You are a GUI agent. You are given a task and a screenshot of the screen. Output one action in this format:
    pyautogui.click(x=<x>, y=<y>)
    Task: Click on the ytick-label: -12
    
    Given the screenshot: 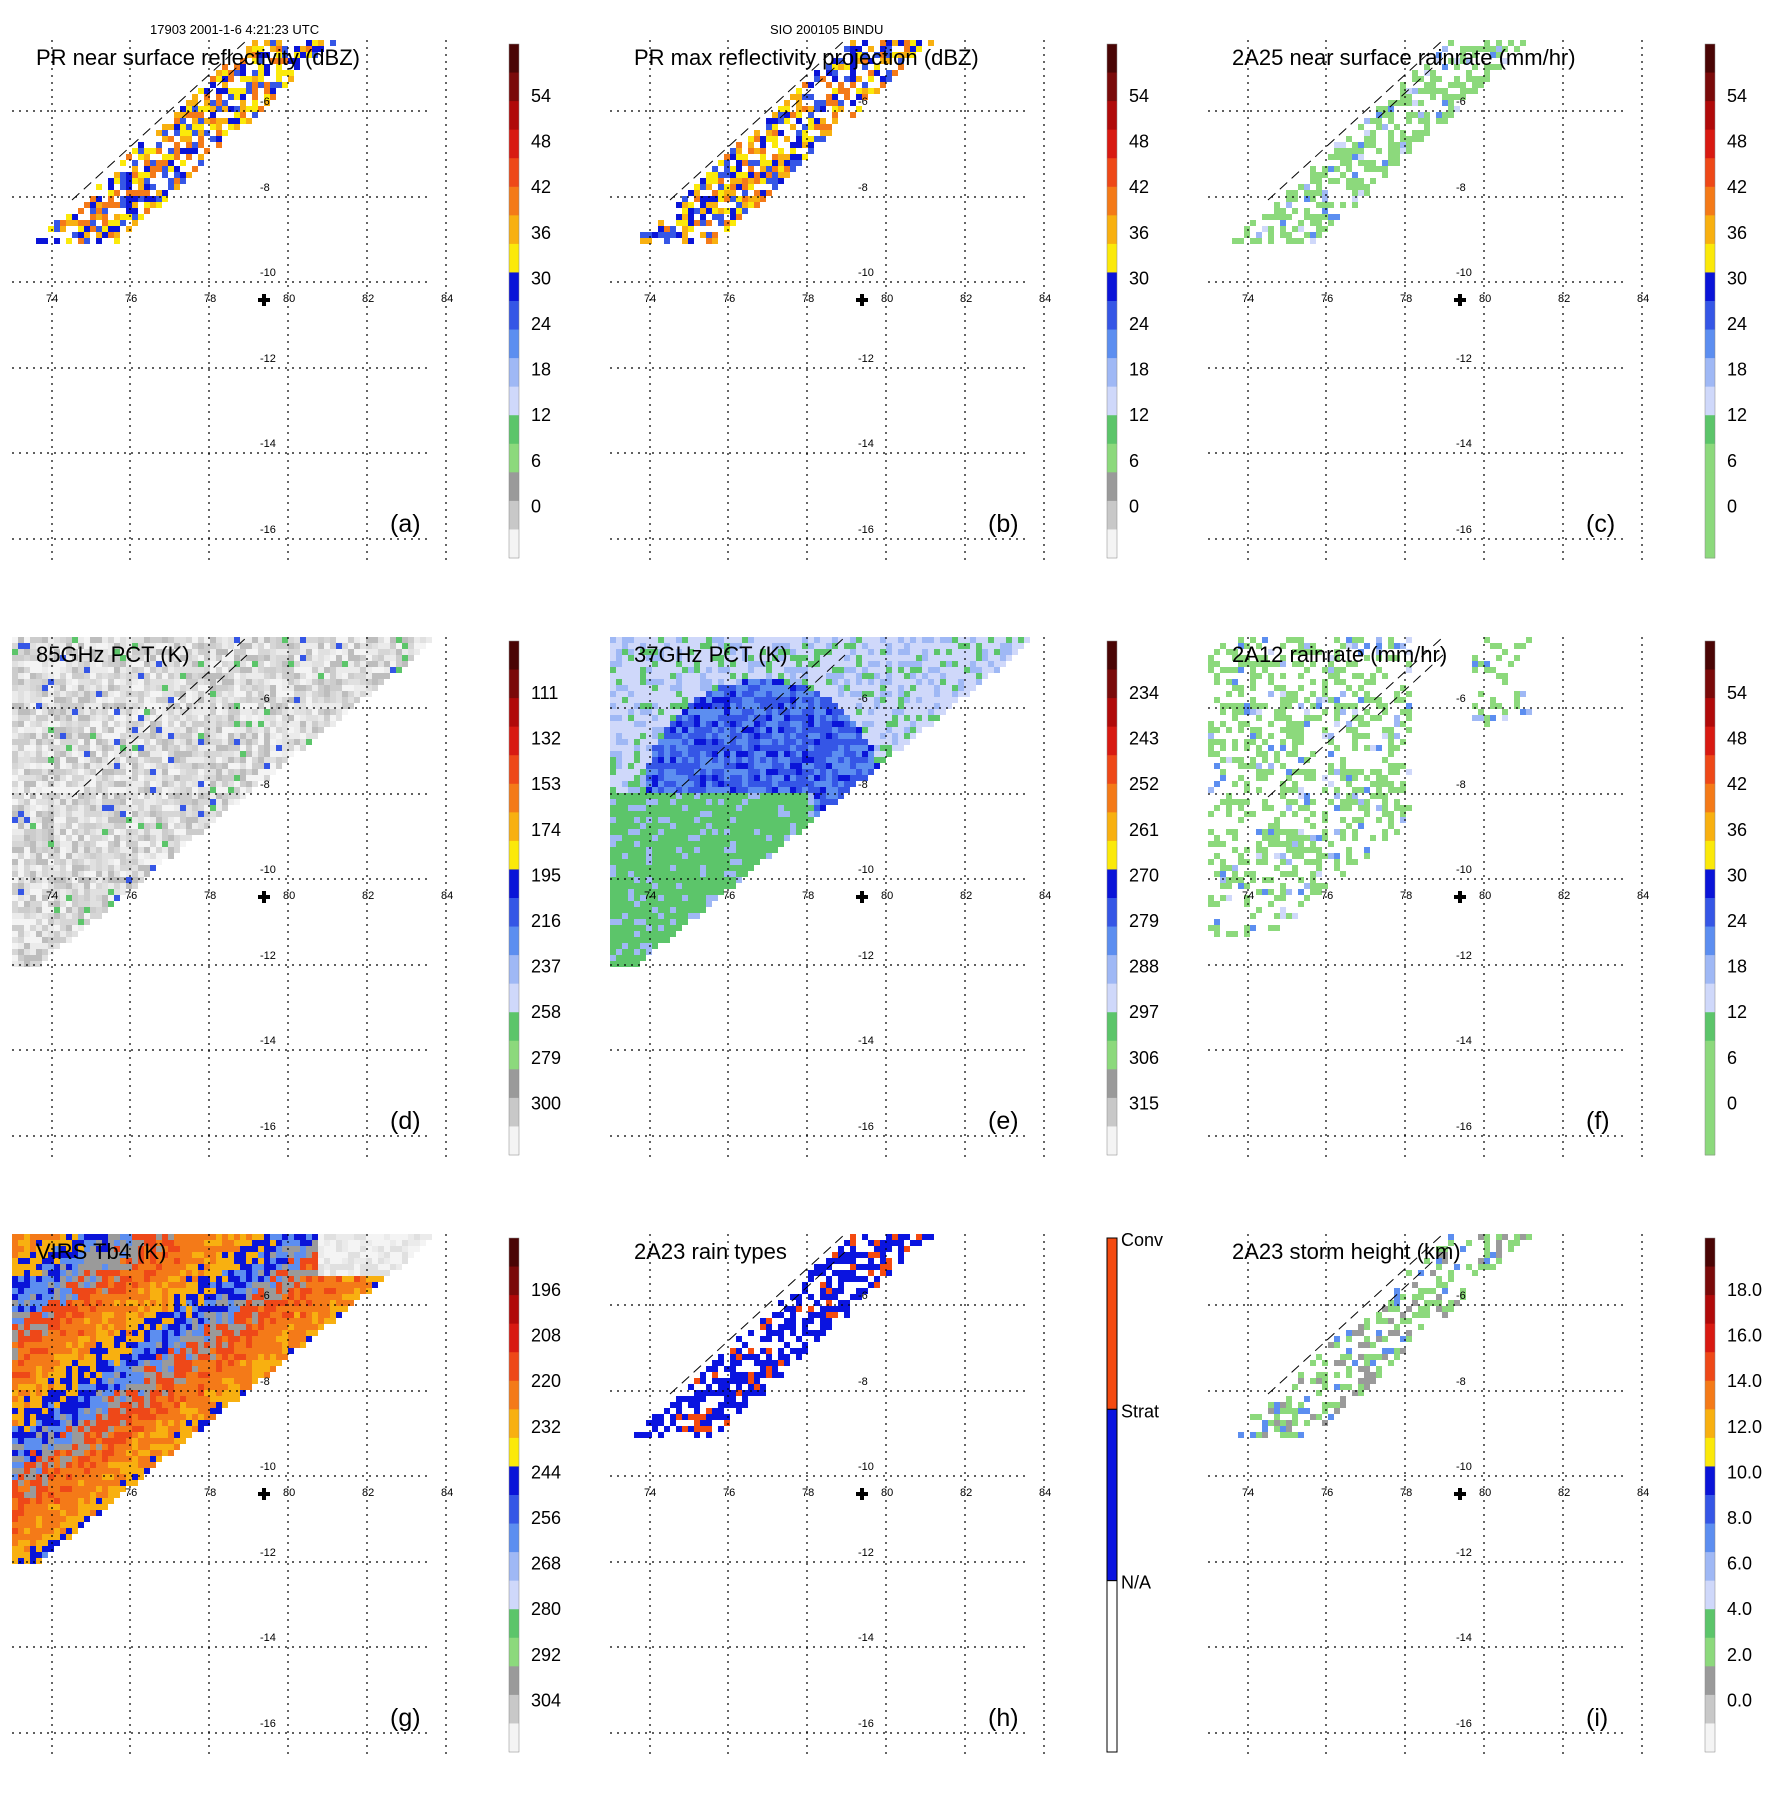 What is the action you would take?
    pyautogui.click(x=1464, y=359)
    